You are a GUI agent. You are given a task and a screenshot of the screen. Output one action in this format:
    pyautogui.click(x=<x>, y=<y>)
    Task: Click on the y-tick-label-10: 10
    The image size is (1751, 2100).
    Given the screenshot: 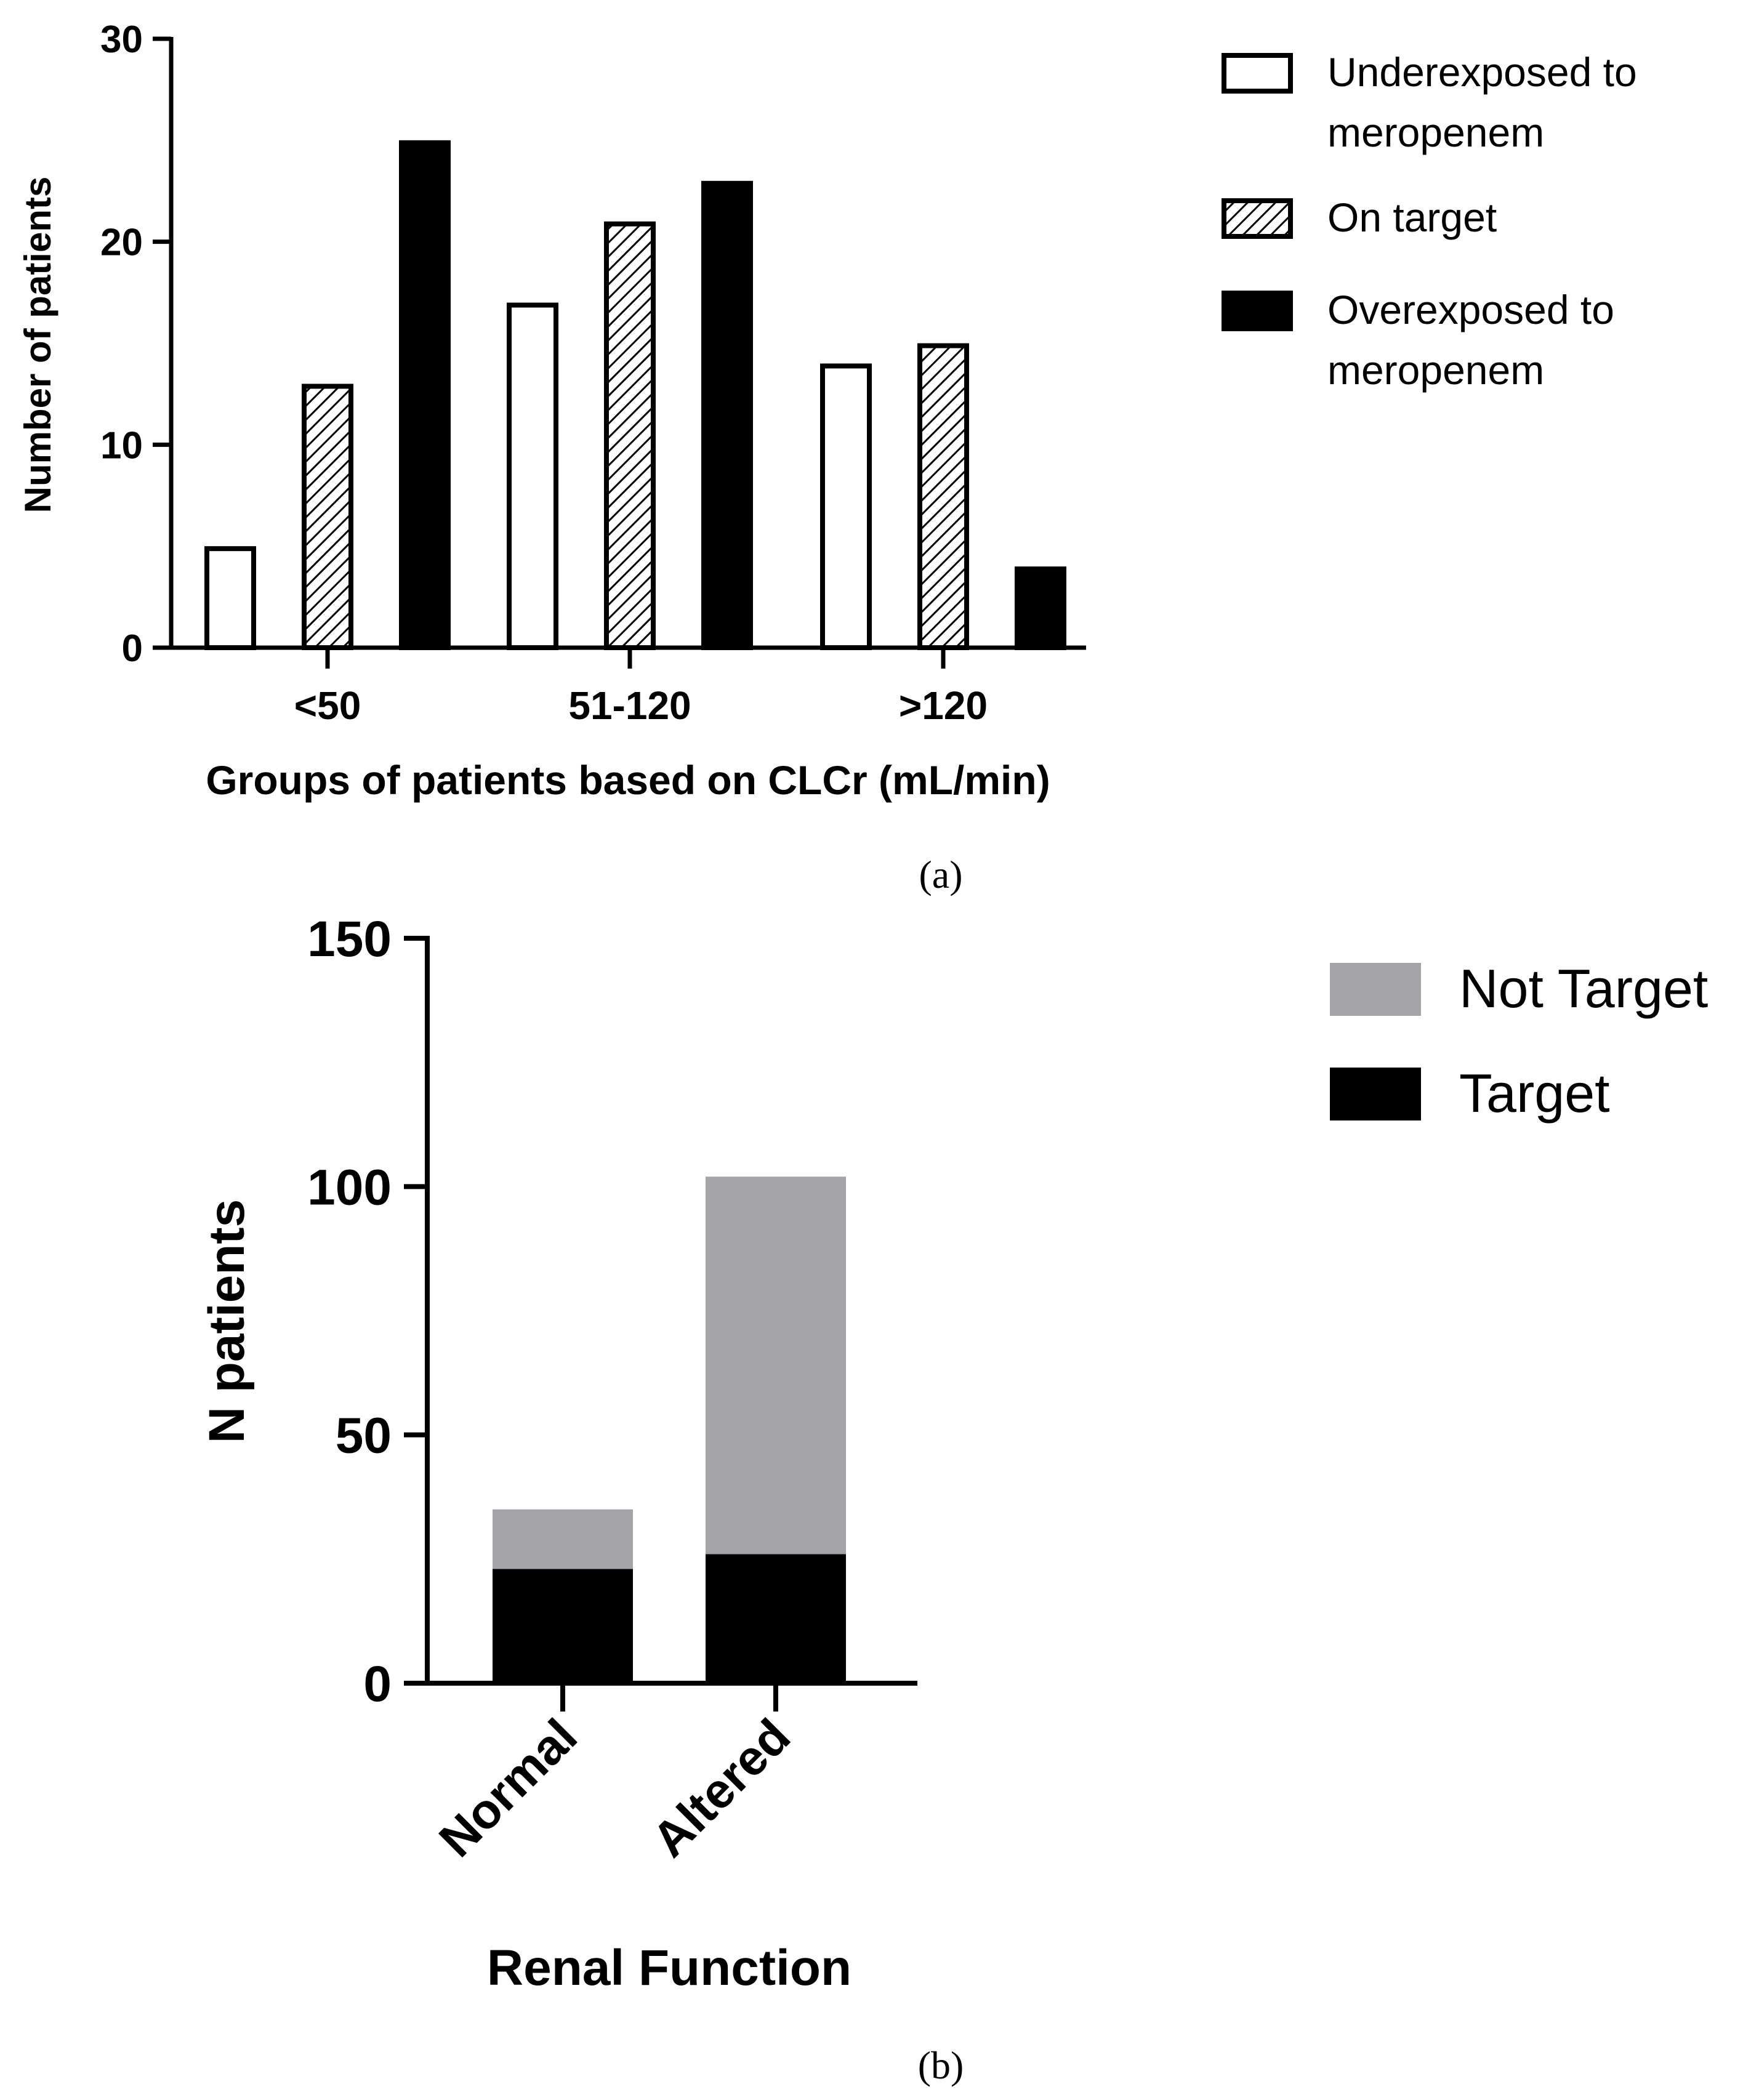 What is the action you would take?
    pyautogui.click(x=121, y=446)
    